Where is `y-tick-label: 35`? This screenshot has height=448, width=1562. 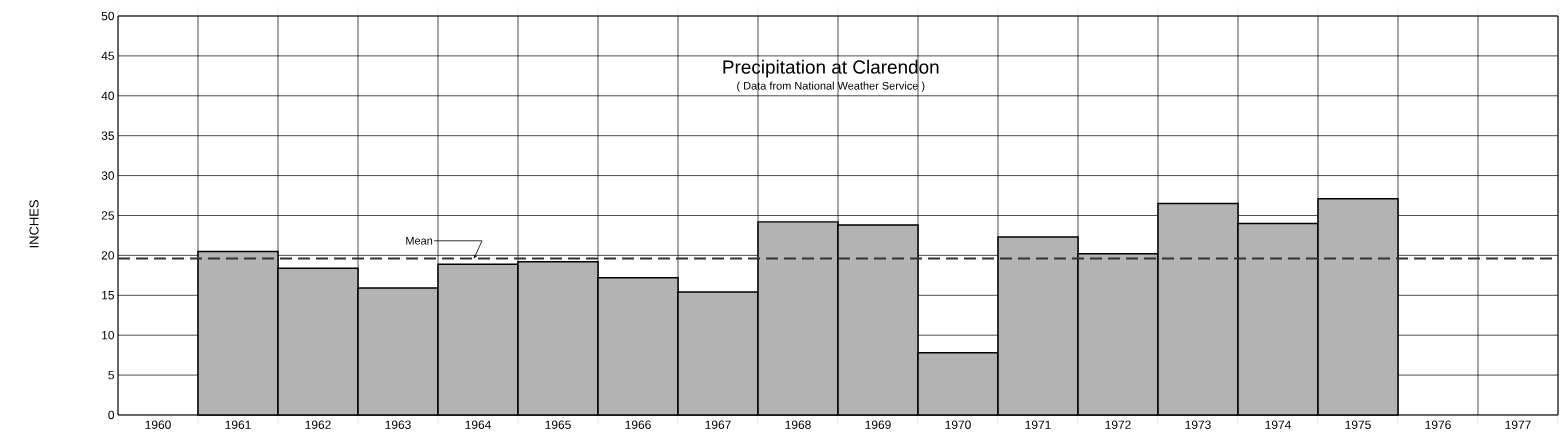 y-tick-label: 35 is located at coordinates (107, 135).